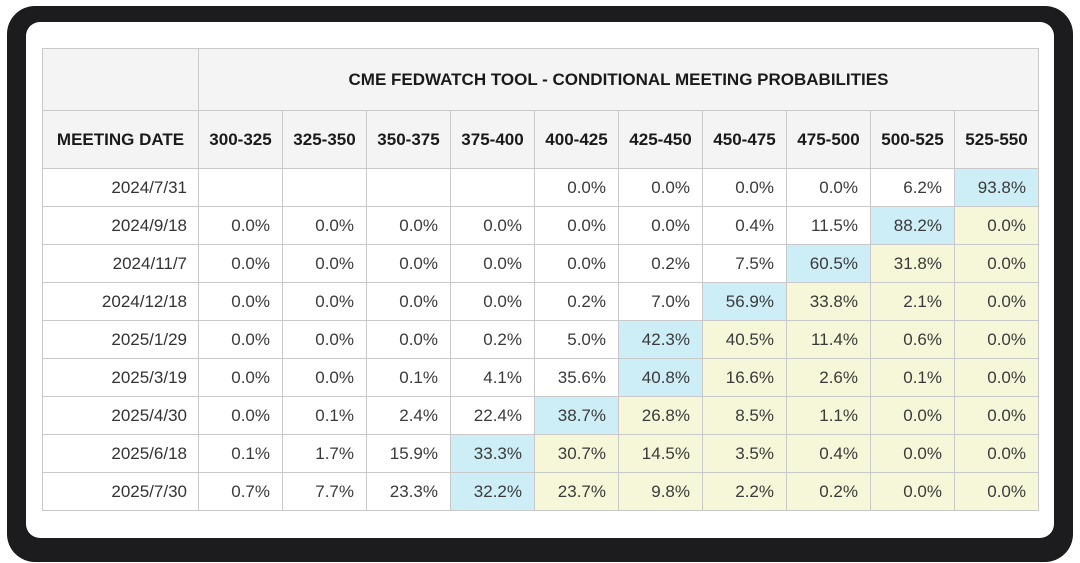 The height and width of the screenshot is (563, 1080). Describe the element at coordinates (120, 377) in the screenshot. I see `meeting-date-cell: 2025/3/19` at that location.